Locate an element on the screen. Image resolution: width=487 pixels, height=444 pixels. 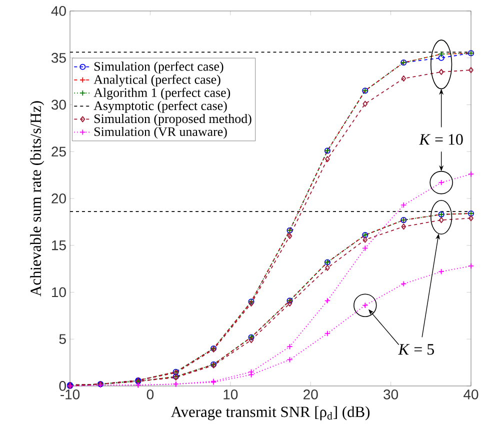
y-tick-label: 15 is located at coordinates (59, 245).